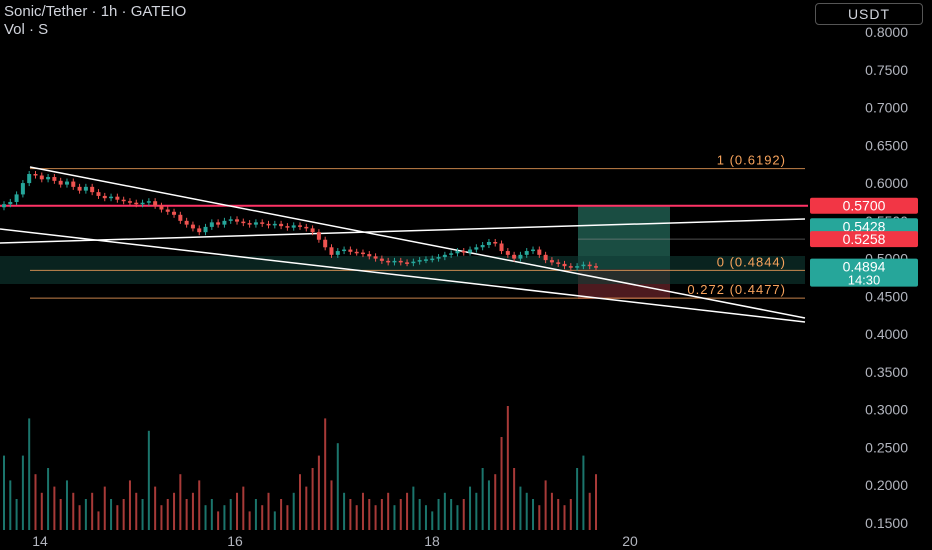 This screenshot has height=550, width=932. Describe the element at coordinates (403, 275) in the screenshot. I see `trend-line-lower` at that location.